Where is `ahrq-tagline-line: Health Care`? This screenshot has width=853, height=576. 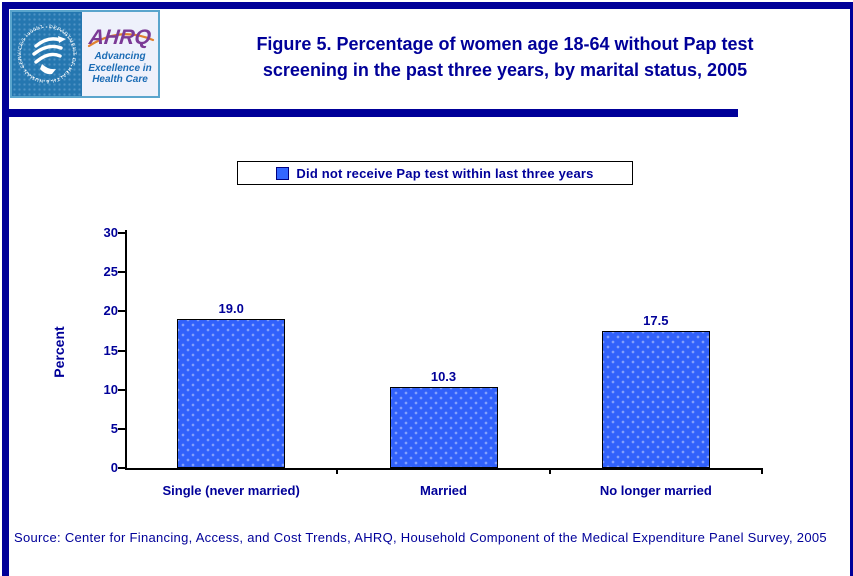 ahrq-tagline-line: Health Care is located at coordinates (120, 80).